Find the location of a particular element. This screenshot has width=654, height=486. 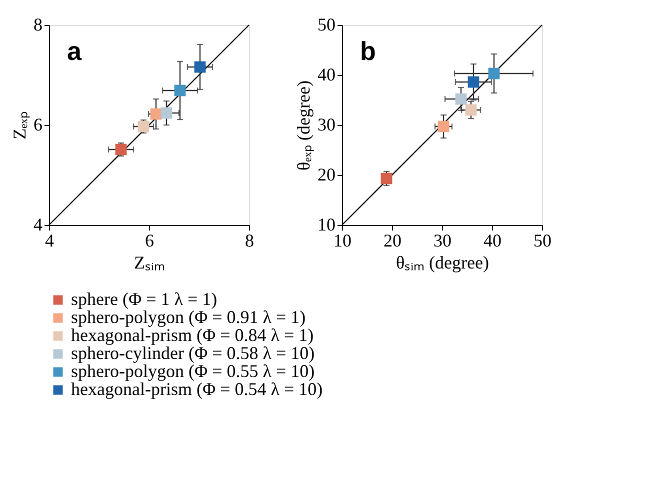

y-tick-label: 10 is located at coordinates (327, 224).